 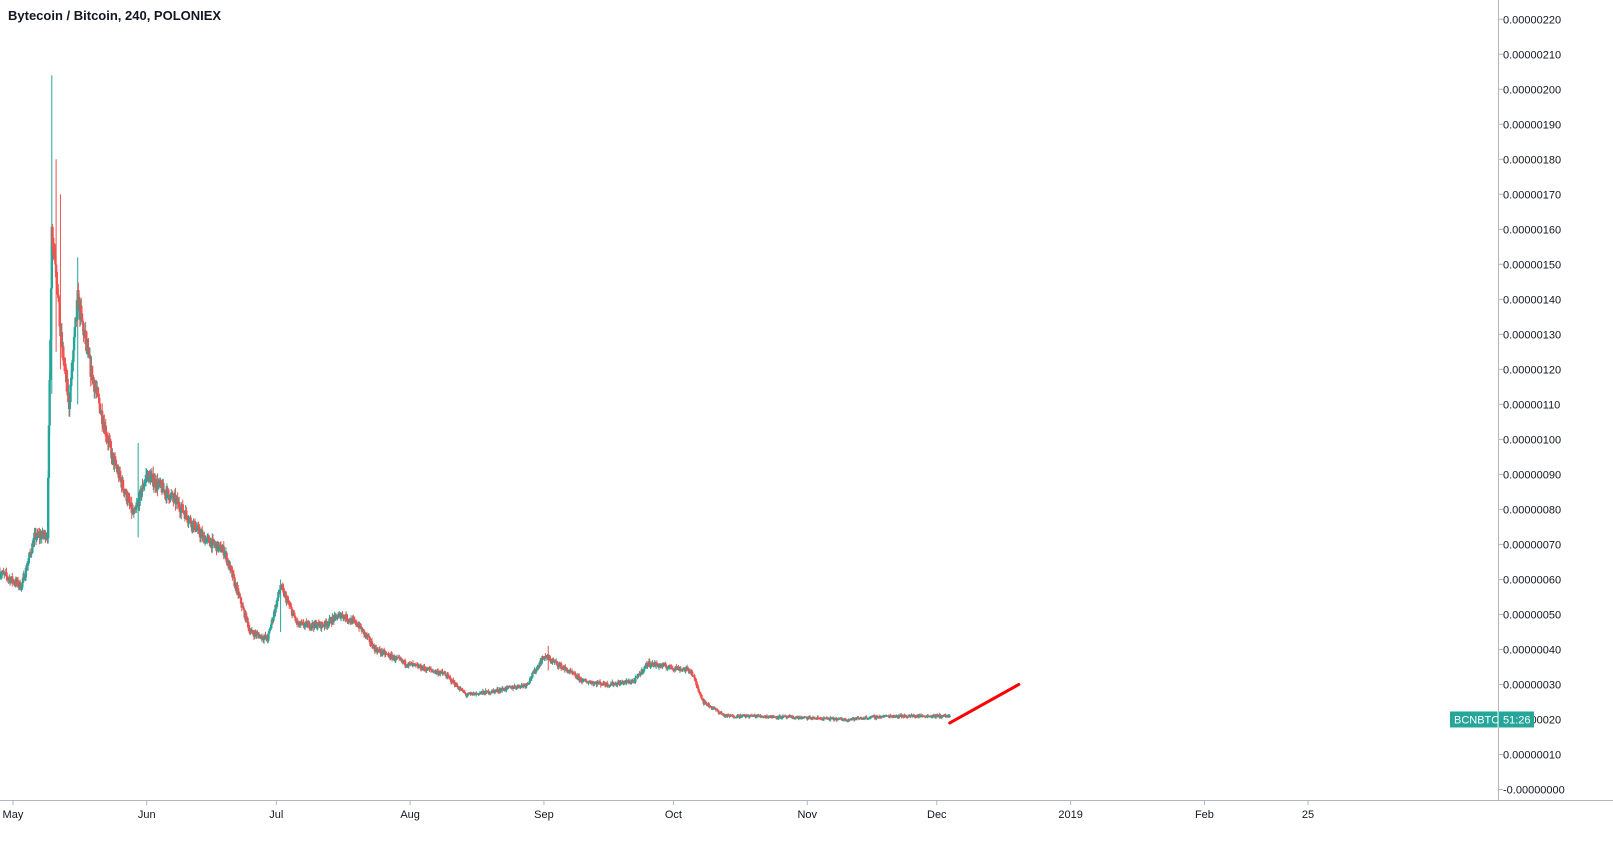 What do you see at coordinates (1532, 20) in the screenshot?
I see `y-tick-label: 0.00000220` at bounding box center [1532, 20].